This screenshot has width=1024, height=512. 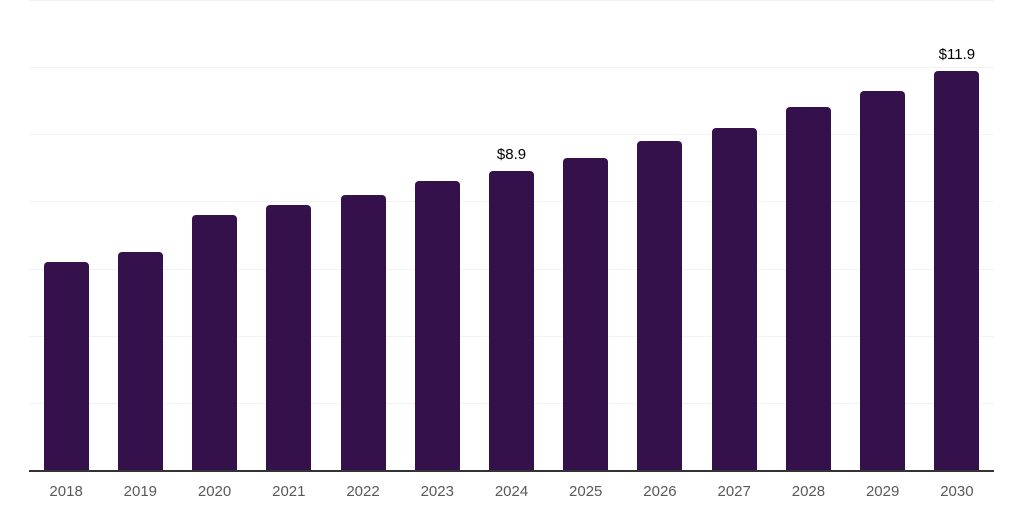 I want to click on x-tick-label-2024: 2024, so click(x=511, y=491).